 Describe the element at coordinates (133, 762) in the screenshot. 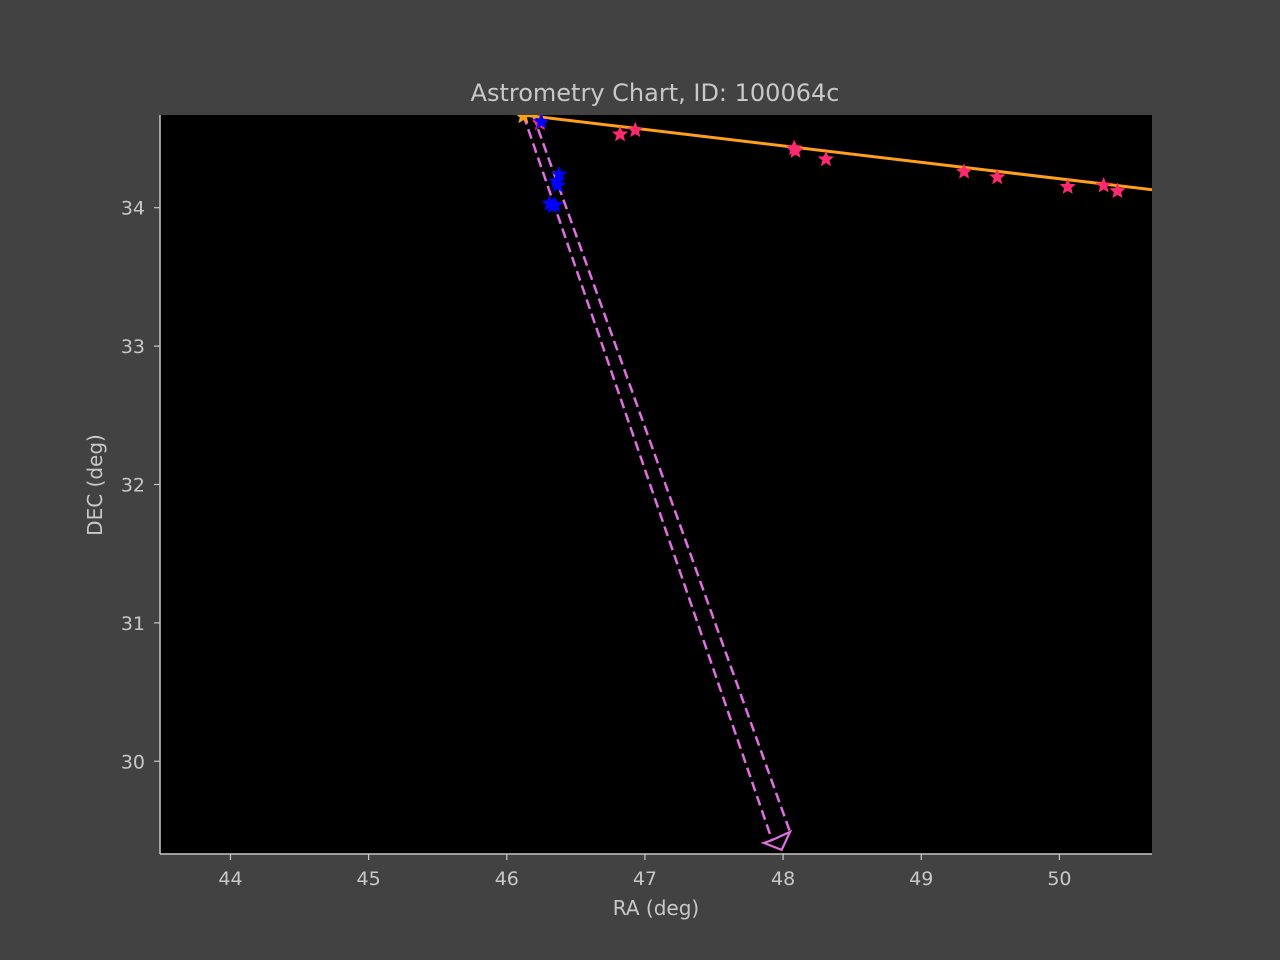

I see `y-tick-label: 30` at that location.